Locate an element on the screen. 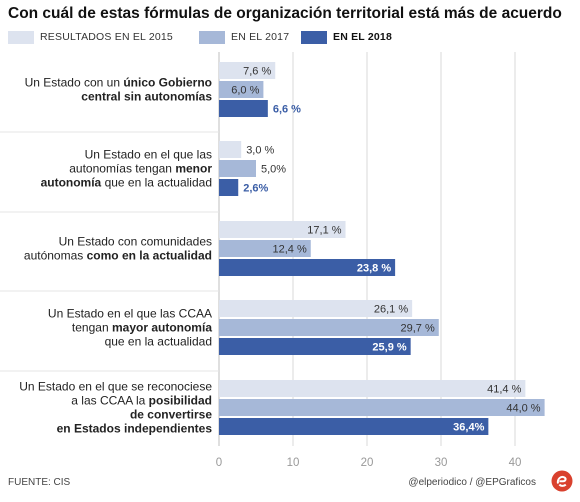  category-label-segment: tengan is located at coordinates (92, 328).